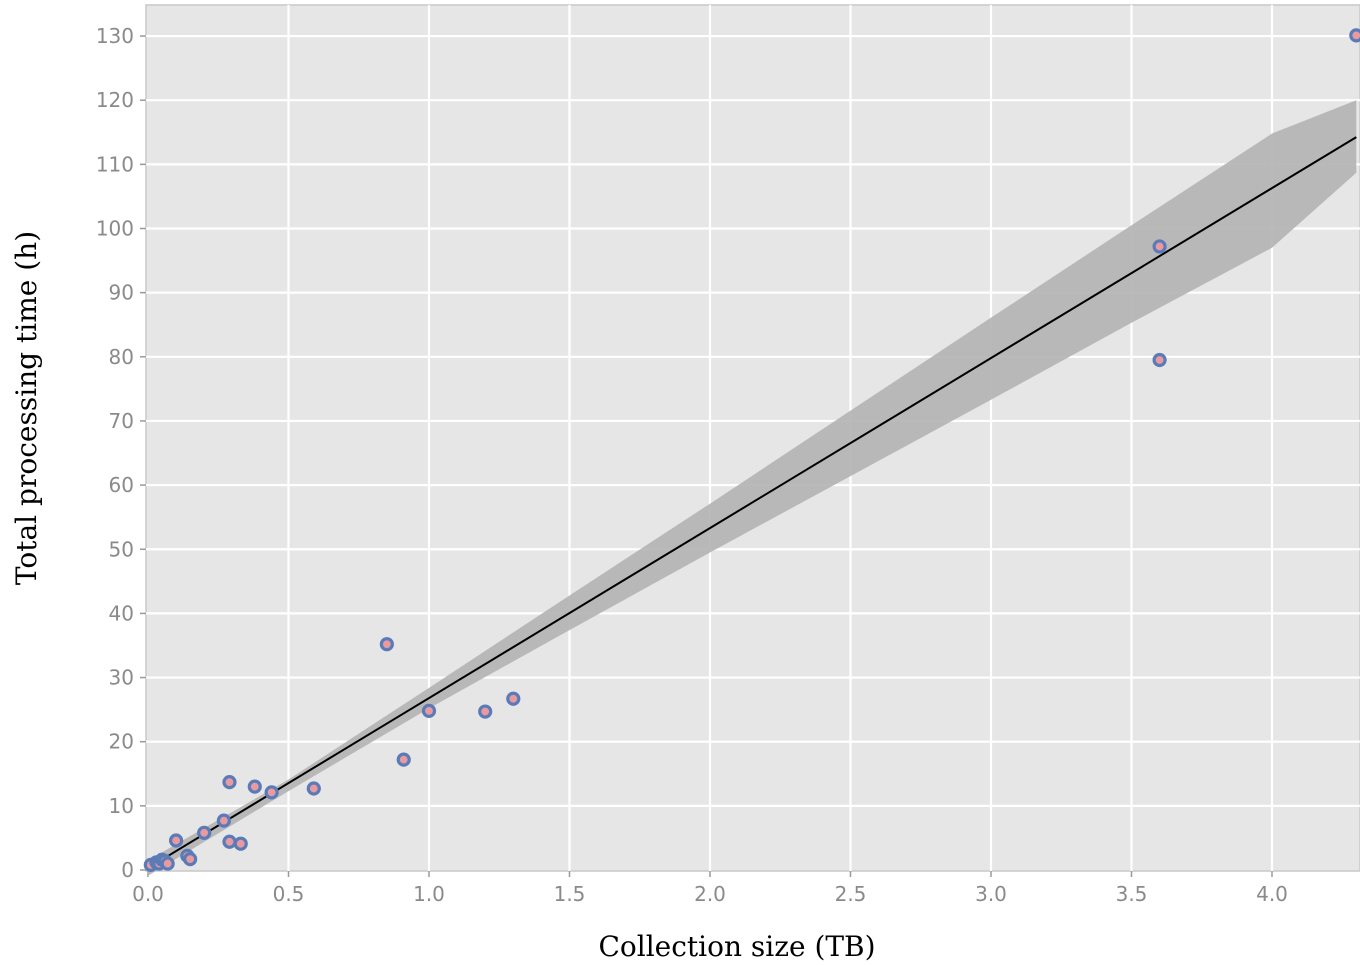 This screenshot has width=1360, height=965. I want to click on y-tick-label: 20, so click(121, 742).